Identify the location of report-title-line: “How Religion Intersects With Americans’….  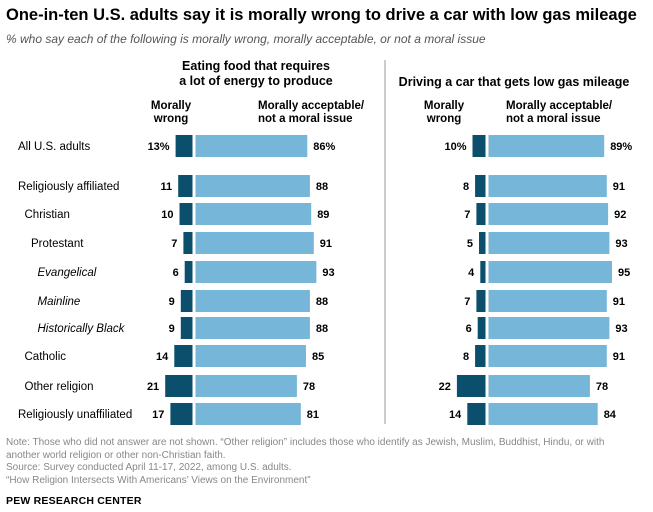
(158, 480).